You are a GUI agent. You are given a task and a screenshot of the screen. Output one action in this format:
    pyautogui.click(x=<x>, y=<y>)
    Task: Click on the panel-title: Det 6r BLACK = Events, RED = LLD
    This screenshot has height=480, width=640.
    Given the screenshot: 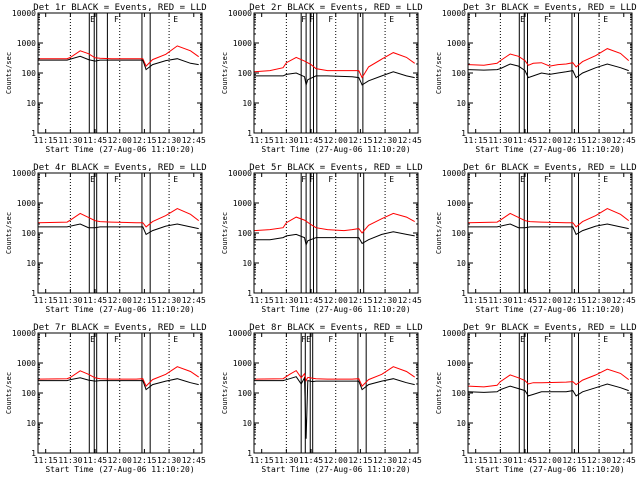 What is the action you would take?
    pyautogui.click(x=549, y=168)
    